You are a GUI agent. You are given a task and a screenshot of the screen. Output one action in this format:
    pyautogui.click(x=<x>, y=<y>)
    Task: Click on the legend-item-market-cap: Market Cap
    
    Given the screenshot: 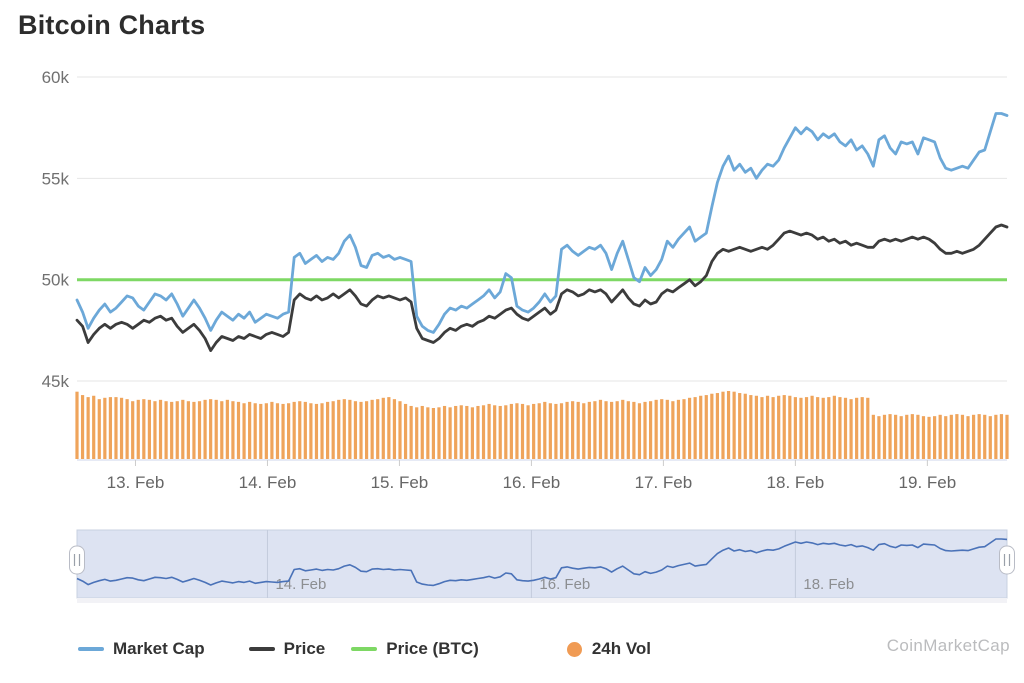 What is the action you would take?
    pyautogui.click(x=141, y=649)
    